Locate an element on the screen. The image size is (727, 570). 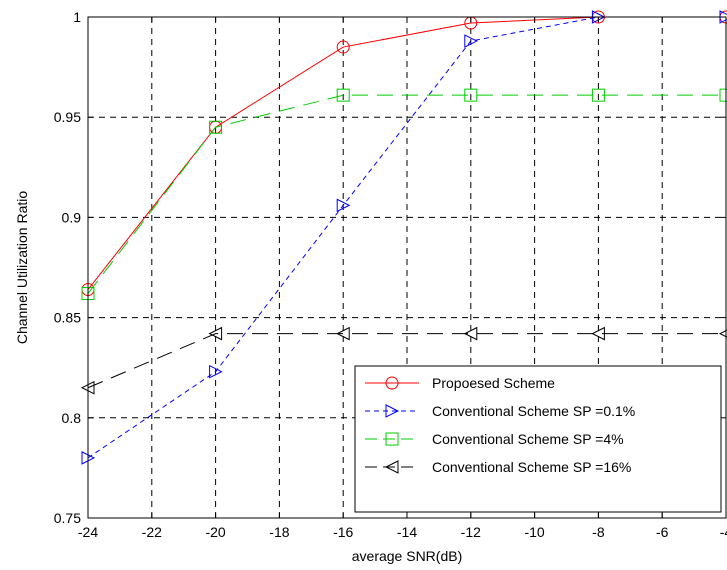
y-tick-label: 0.95 is located at coordinates (67, 117).